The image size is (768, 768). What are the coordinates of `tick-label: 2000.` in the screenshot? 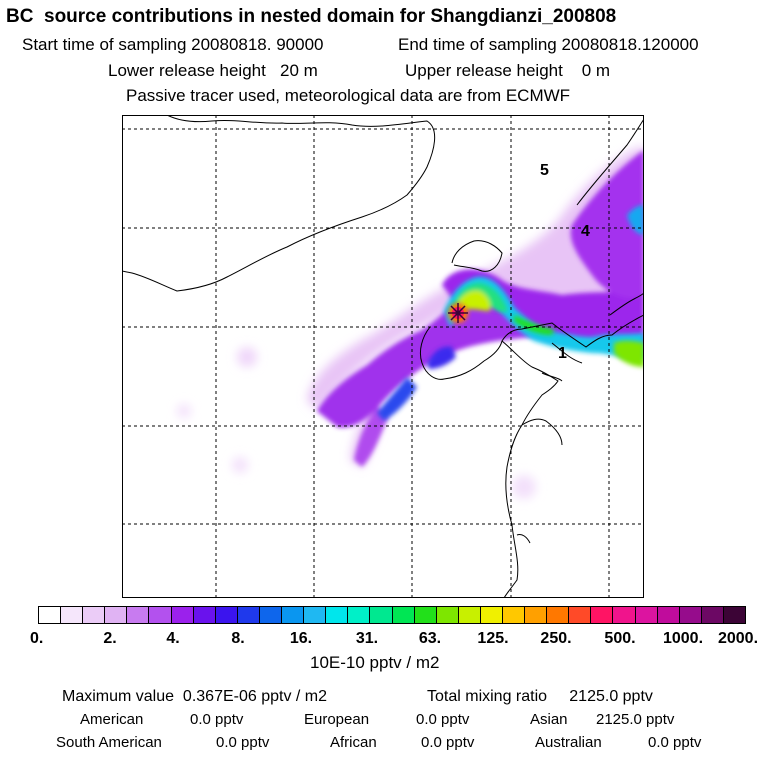 It's located at (738, 638).